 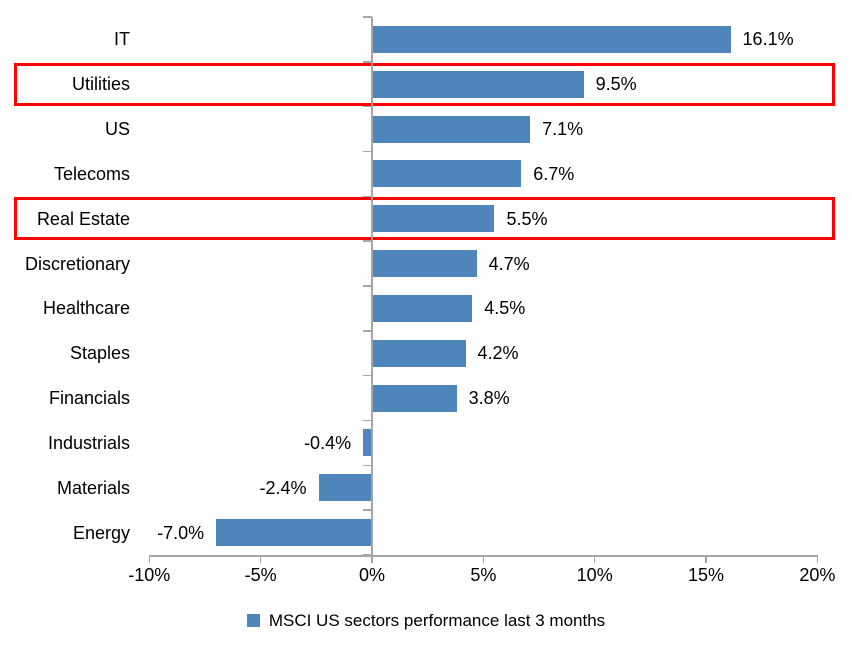 I want to click on value-label-it: 16.1%, so click(x=768, y=39).